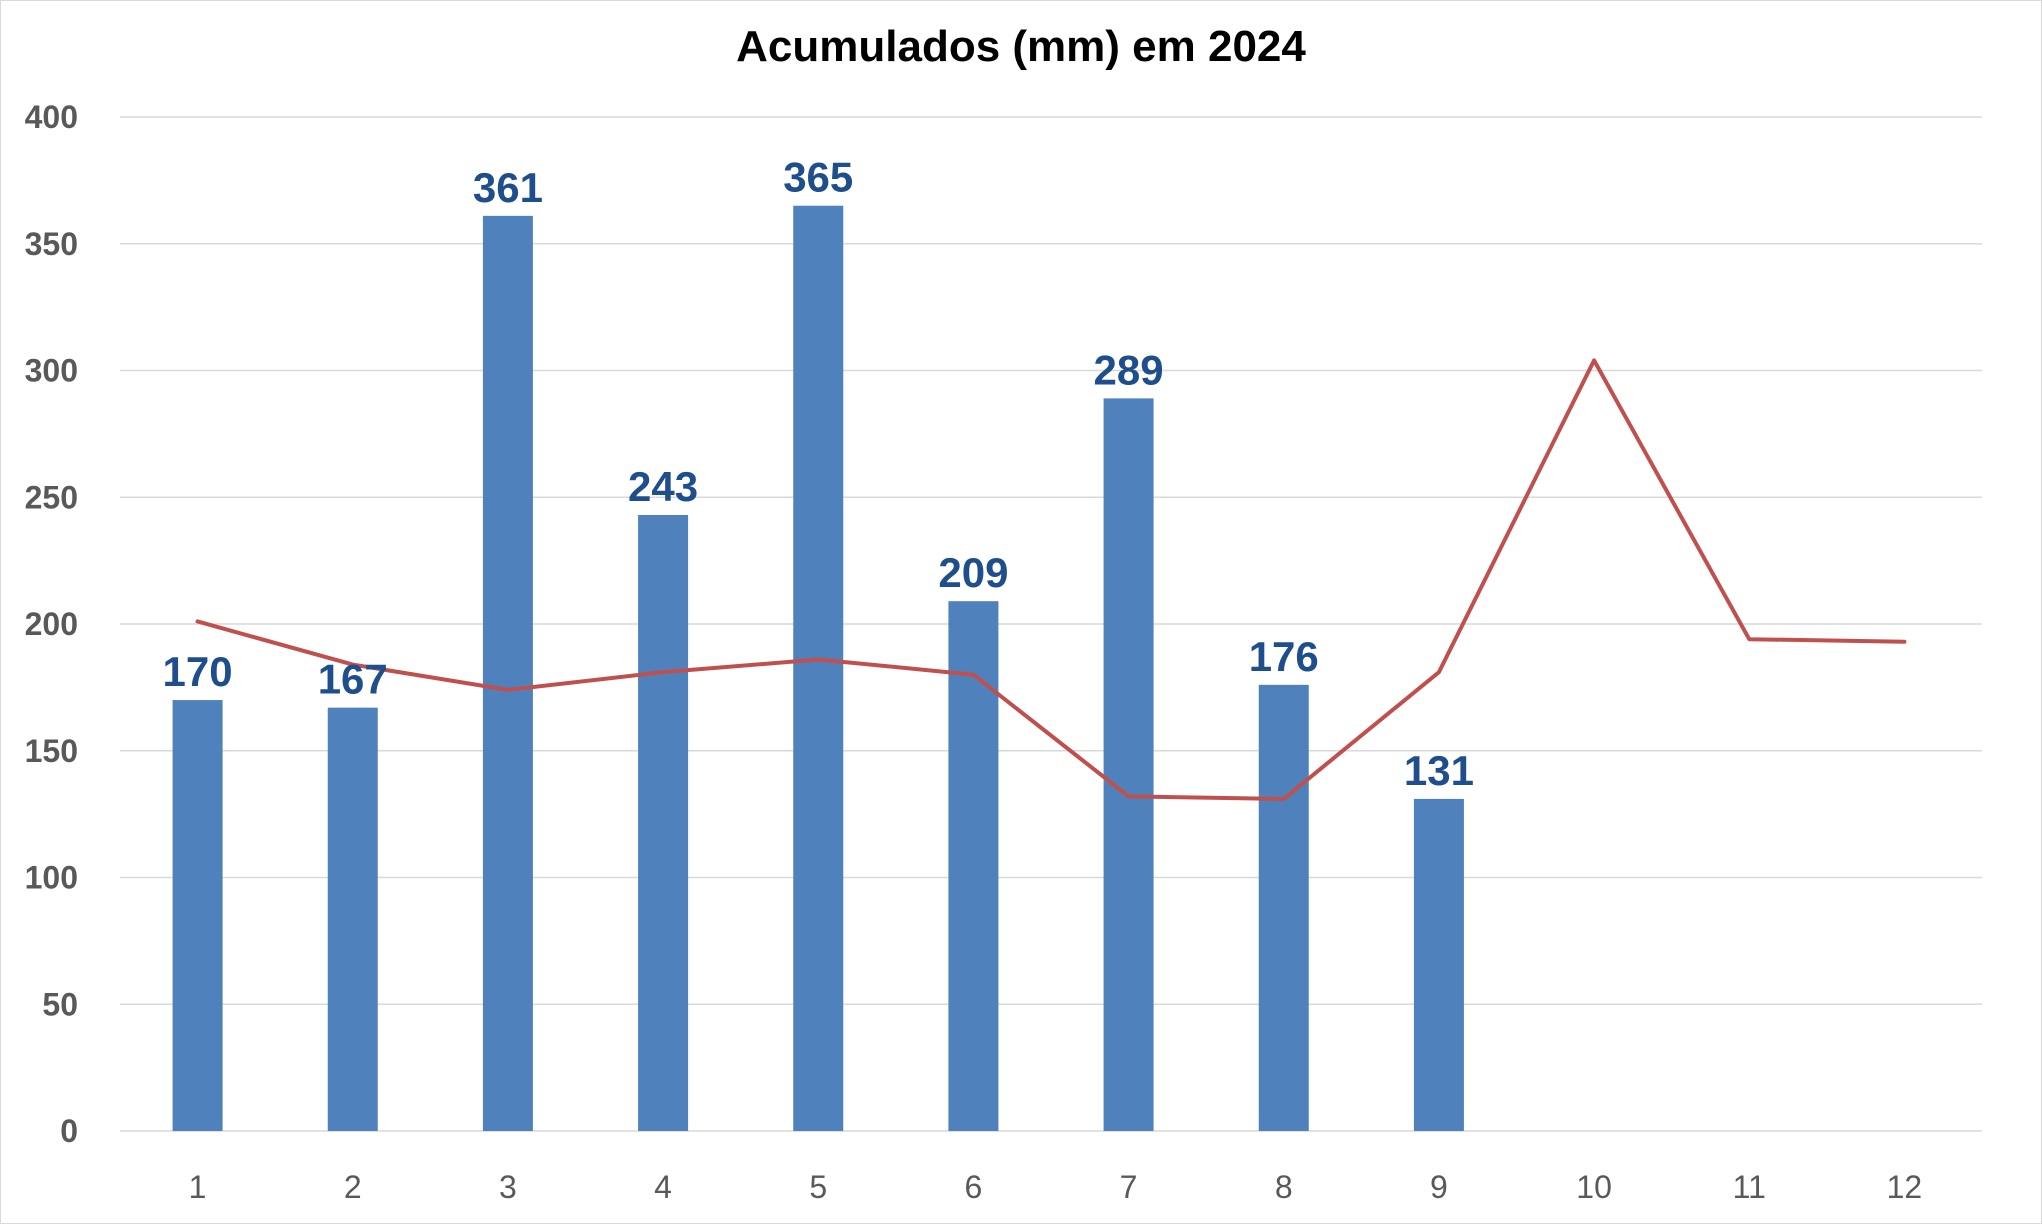 This screenshot has width=2042, height=1224. Describe the element at coordinates (1129, 1187) in the screenshot. I see `x-tick-label: 7` at that location.